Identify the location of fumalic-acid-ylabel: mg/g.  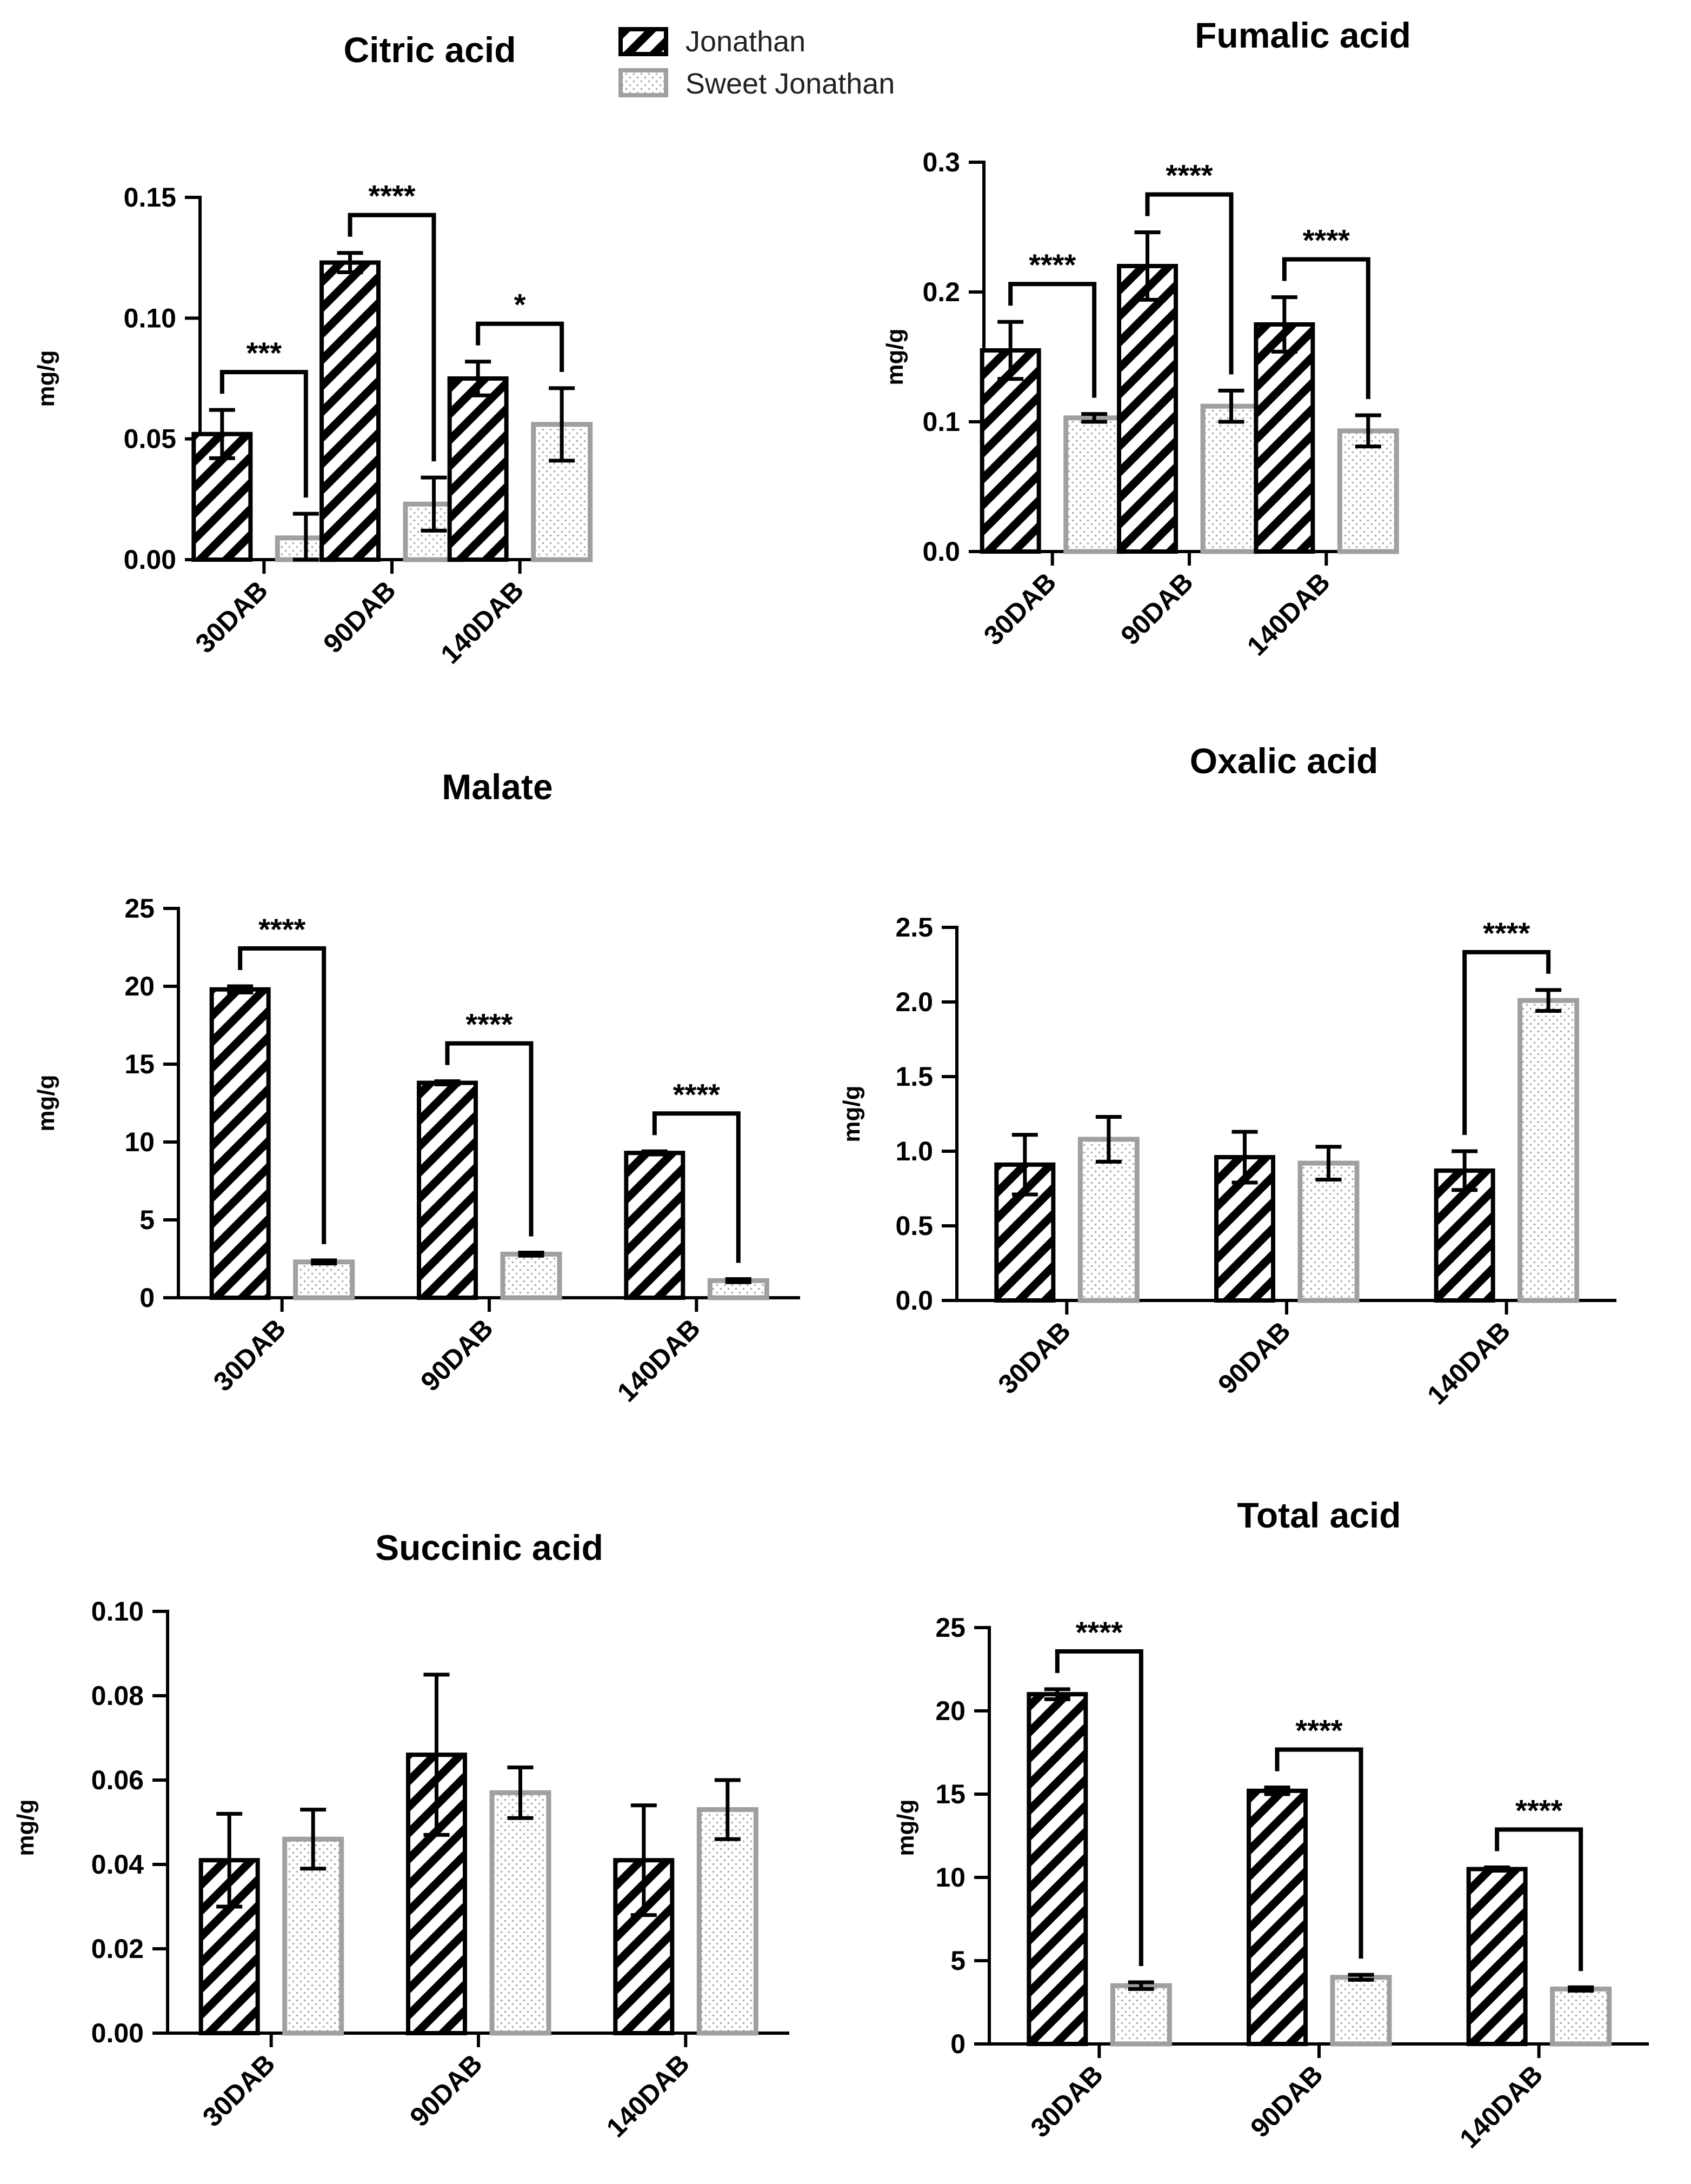
(895, 356).